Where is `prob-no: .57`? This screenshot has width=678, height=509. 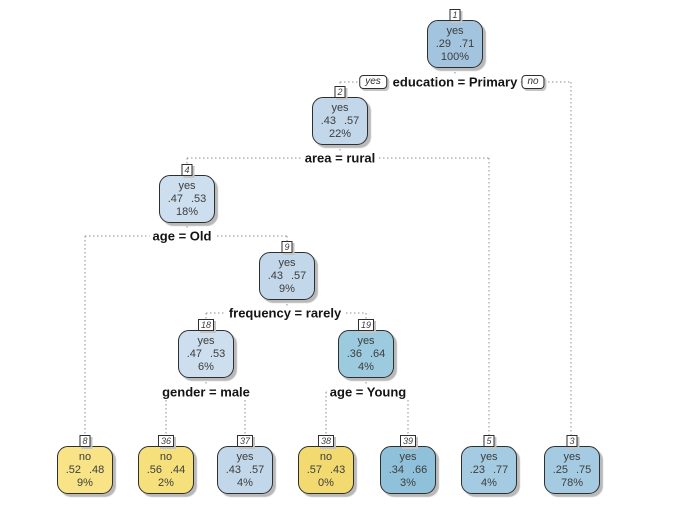
prob-no: .57 is located at coordinates (314, 469).